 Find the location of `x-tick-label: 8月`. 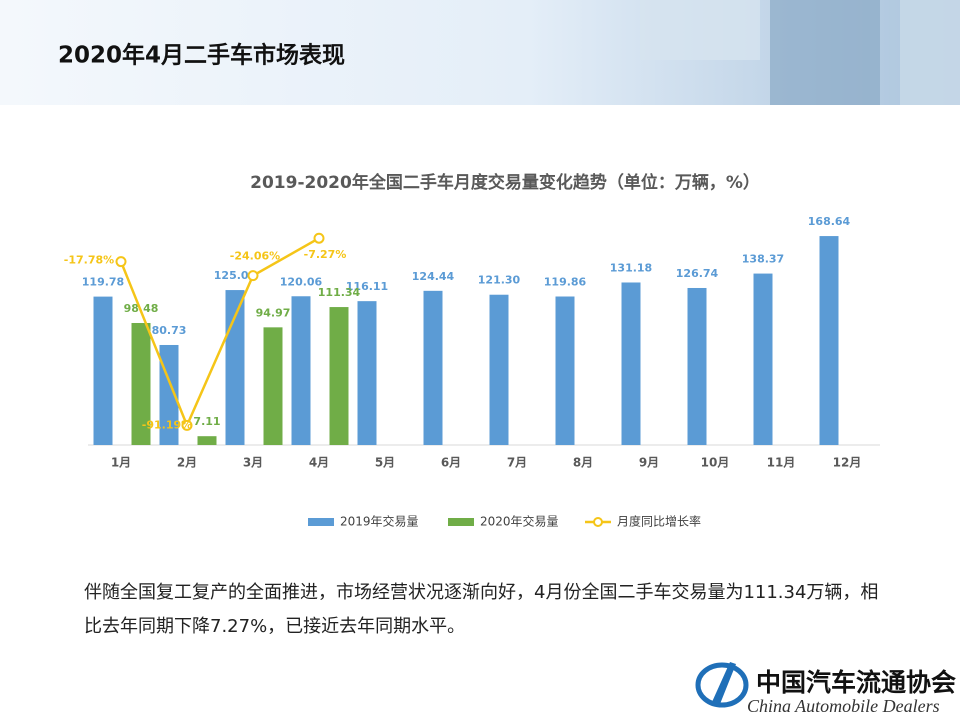

x-tick-label: 8月 is located at coordinates (583, 463).